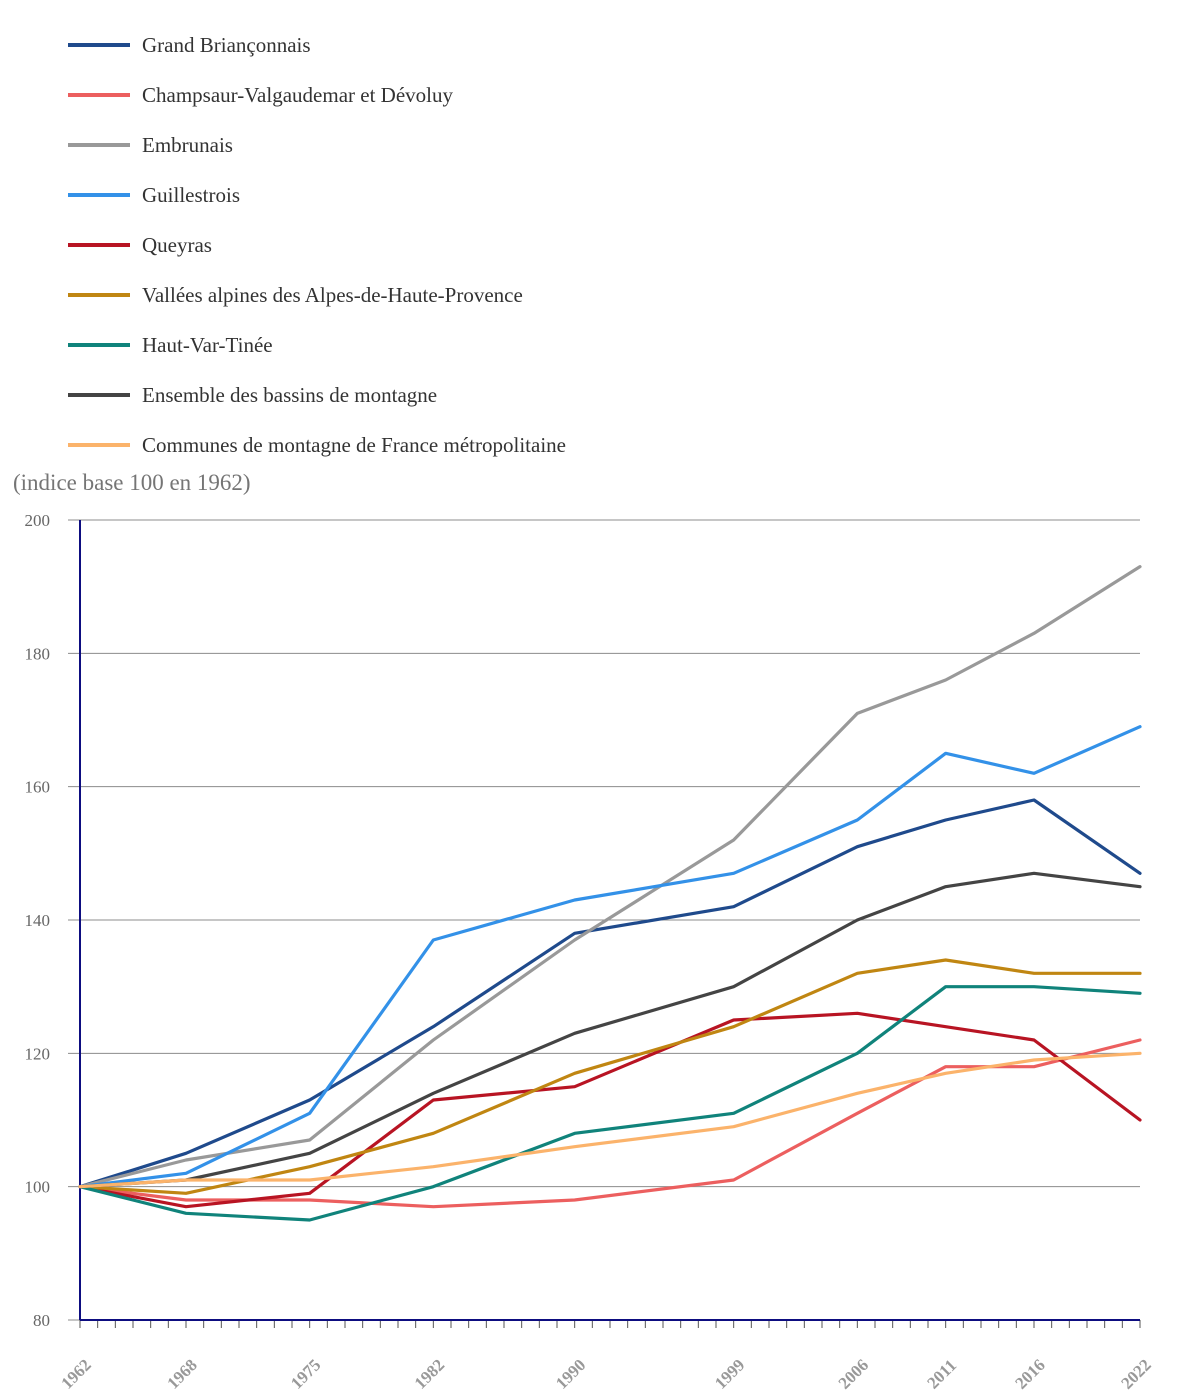  I want to click on legend-item: Ensemble des bassins de montagne, so click(317, 395).